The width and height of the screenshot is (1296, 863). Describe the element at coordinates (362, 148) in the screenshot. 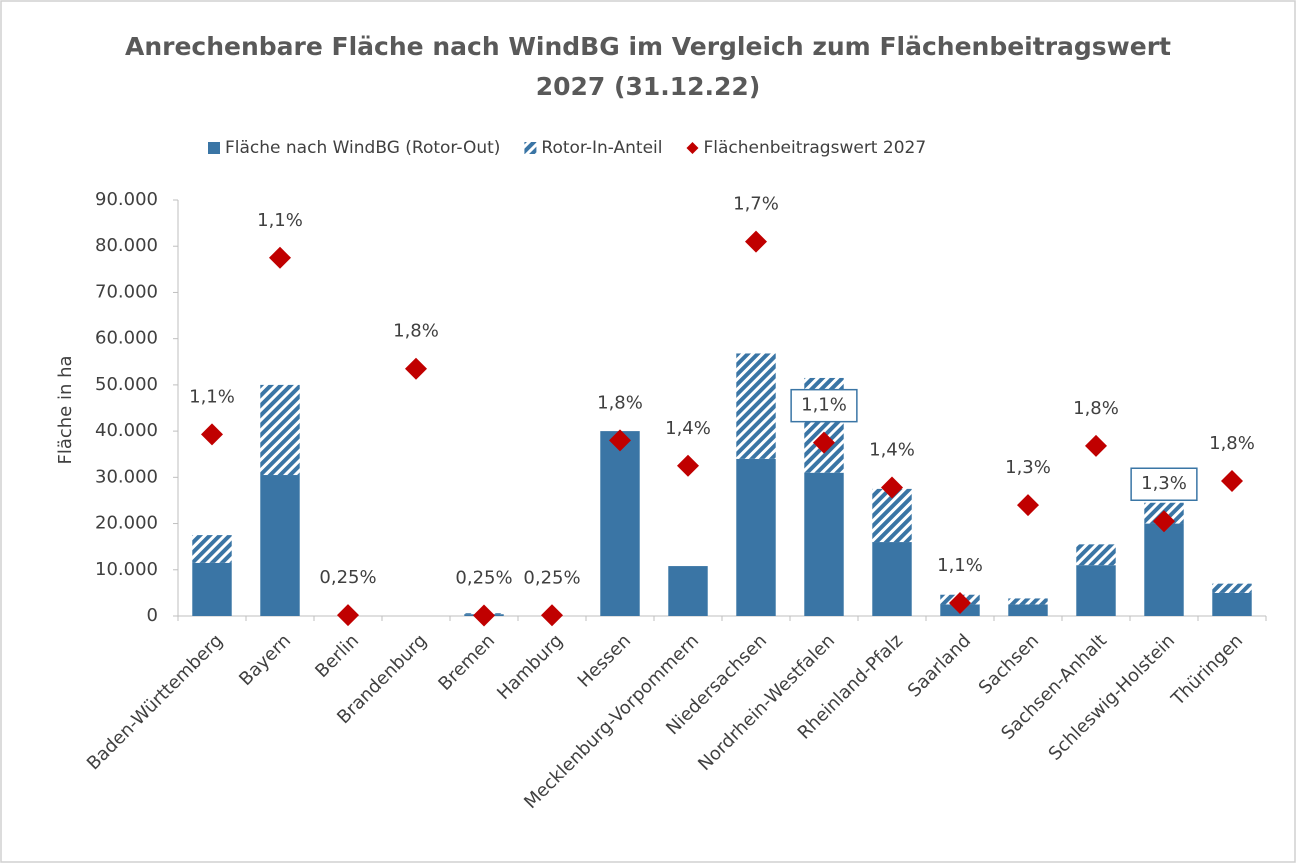

I see `legend-label: Fläche nach WindBG (Rotor-Out)` at that location.